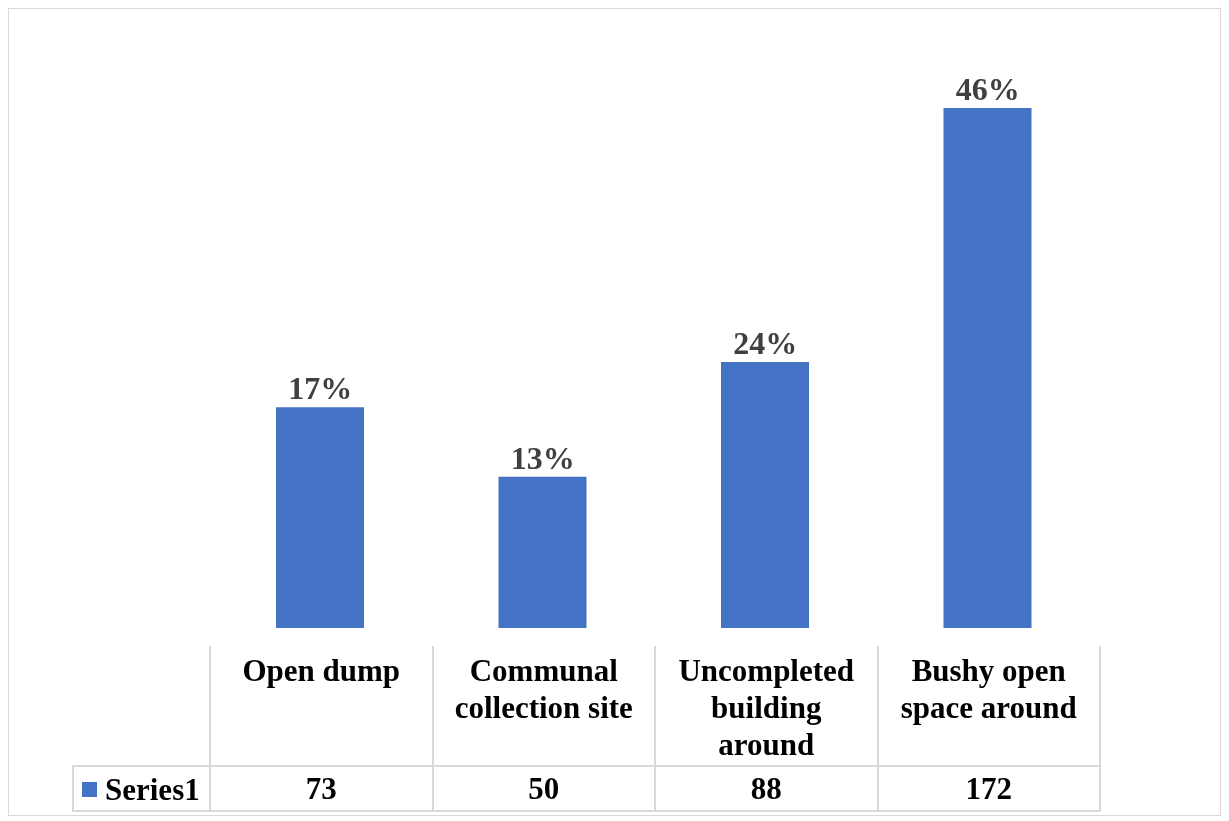 This screenshot has width=1229, height=821. Describe the element at coordinates (320, 388) in the screenshot. I see `annotation: 17%` at that location.